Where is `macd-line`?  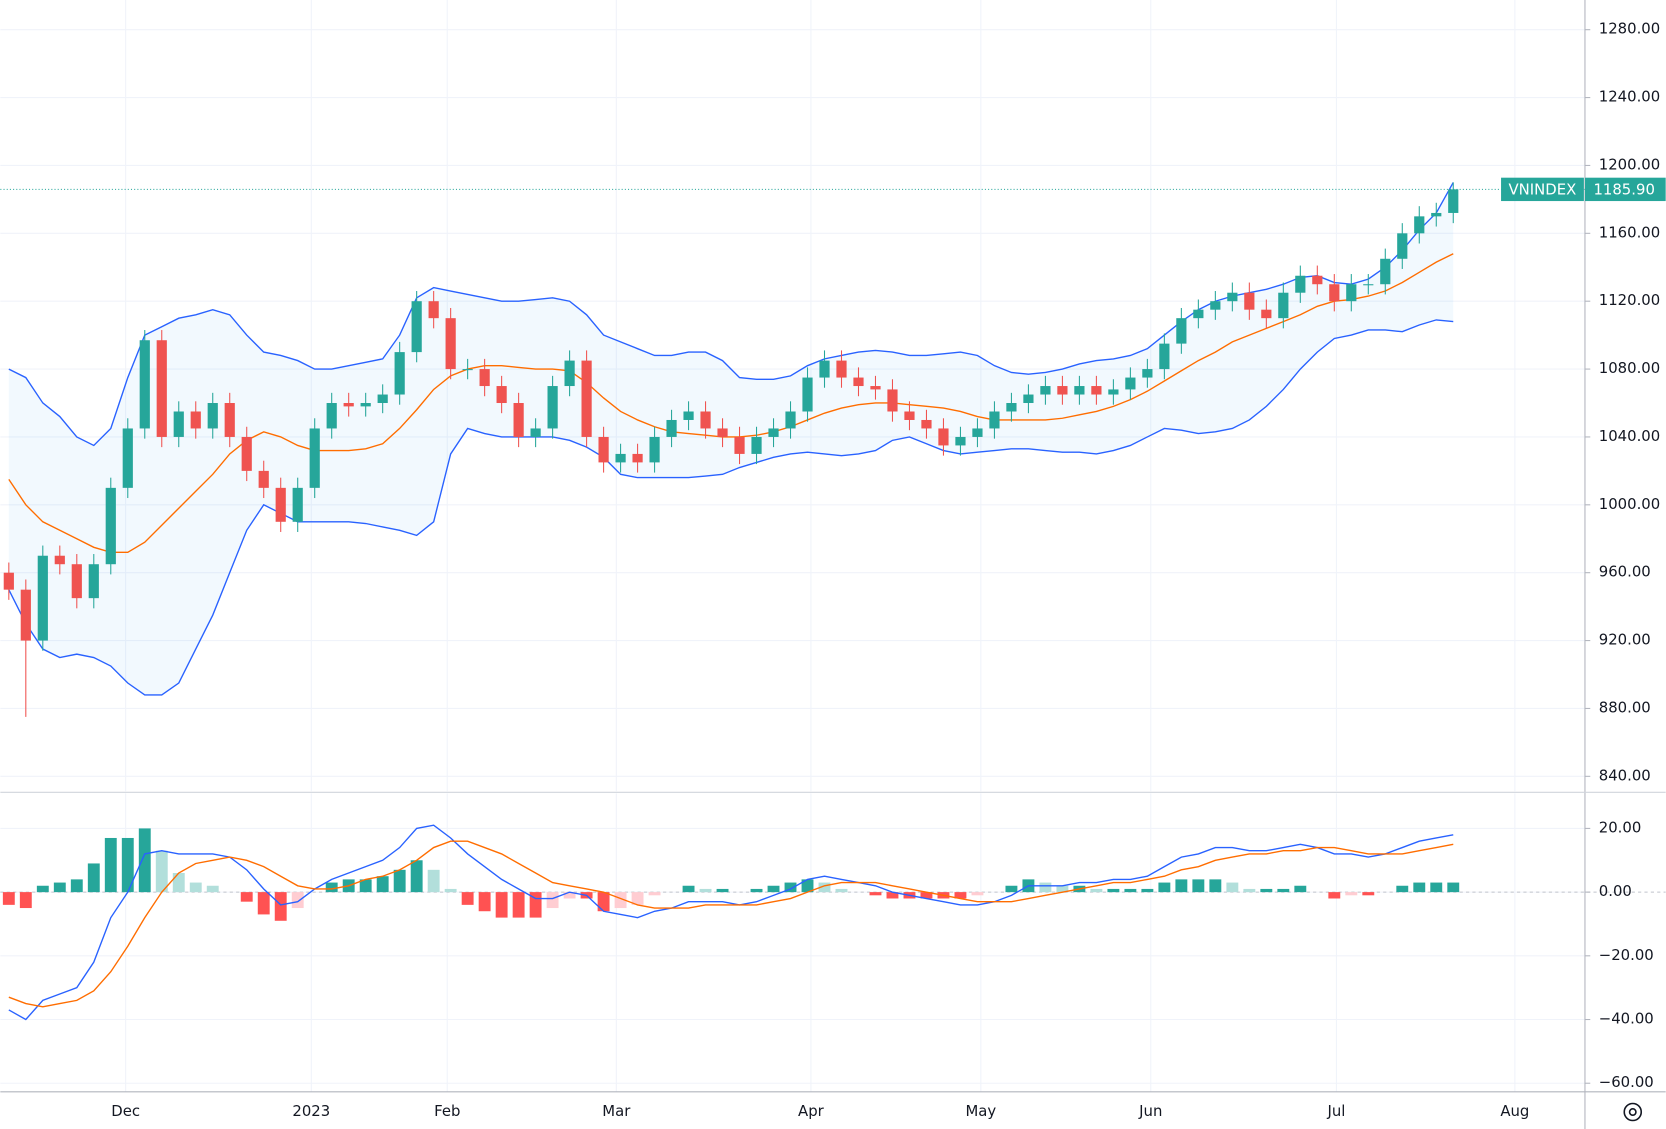
macd-line is located at coordinates (731, 924).